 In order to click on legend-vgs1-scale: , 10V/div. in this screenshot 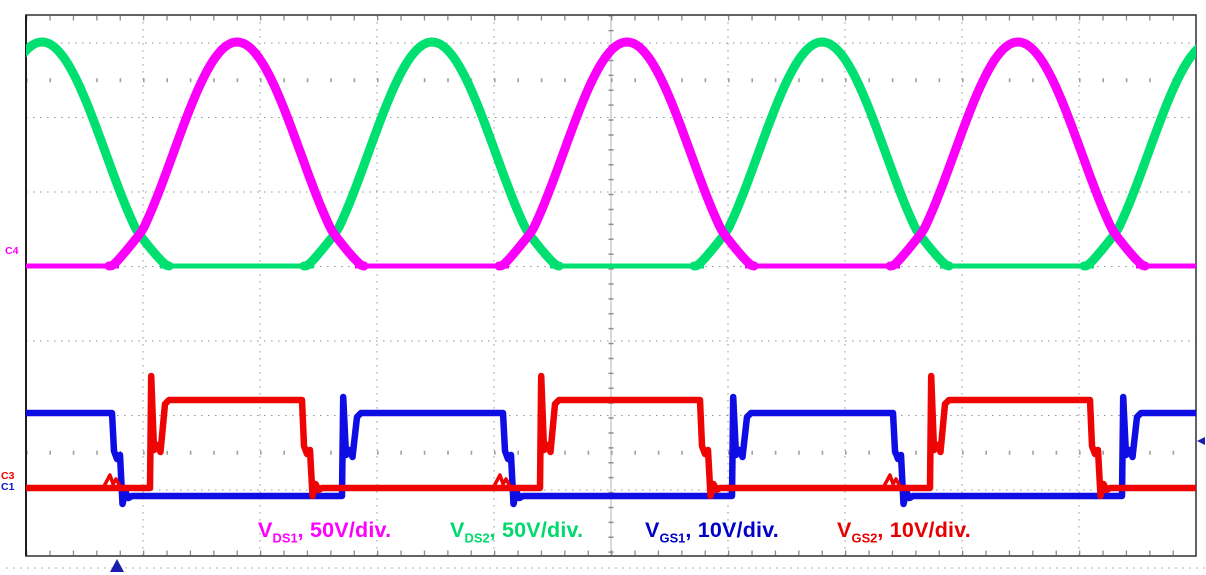, I will do `click(732, 530)`.